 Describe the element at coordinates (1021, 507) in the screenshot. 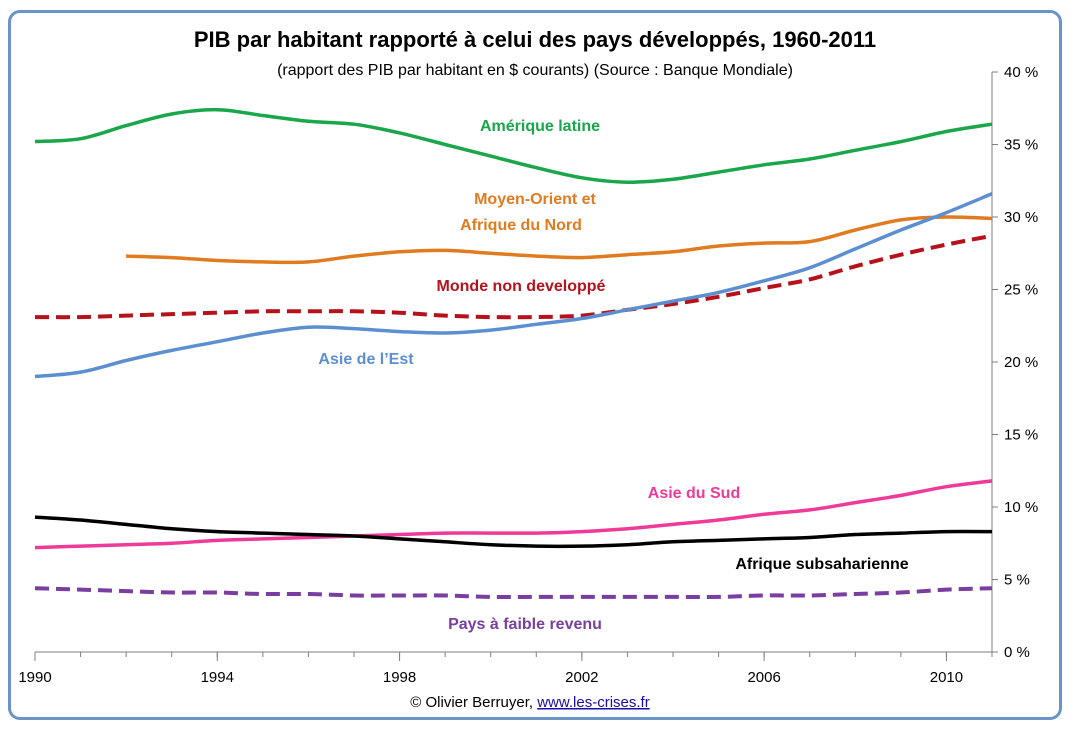

I see `y-tick-label: 10 %` at that location.